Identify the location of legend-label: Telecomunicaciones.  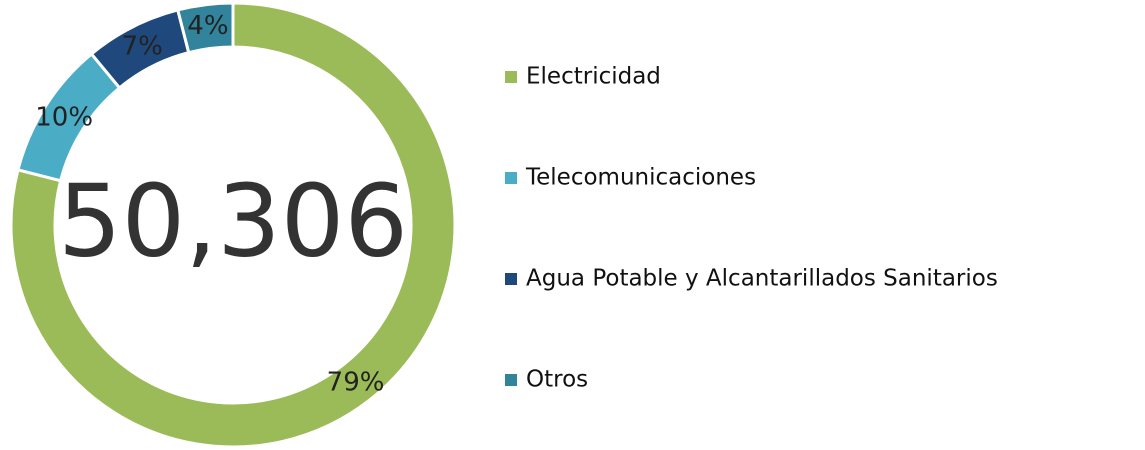
(640, 178).